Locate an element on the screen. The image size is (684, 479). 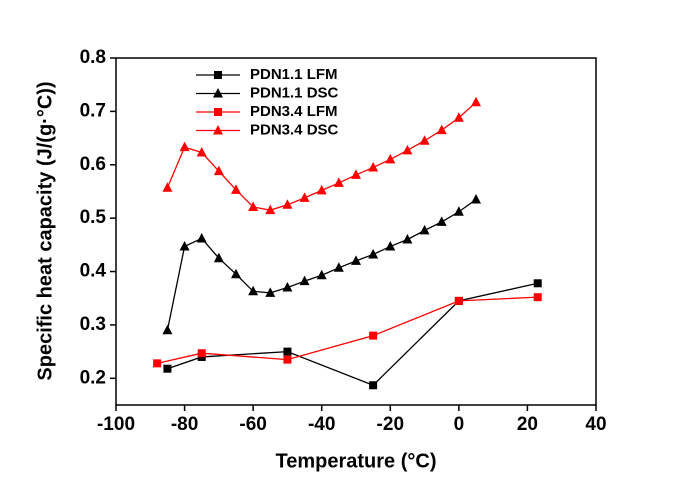
x-tick-label: -80 is located at coordinates (184, 424).